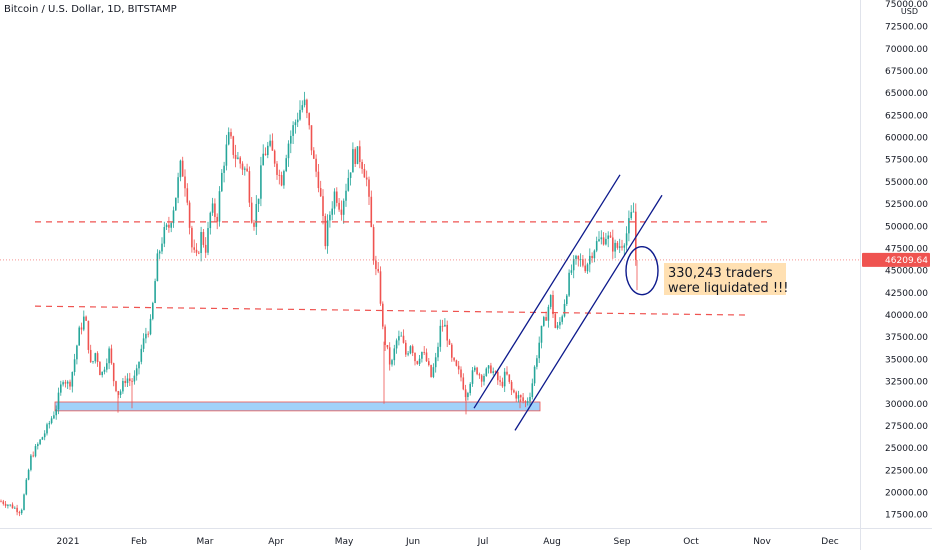  What do you see at coordinates (906, 316) in the screenshot?
I see `price-tick-label: 40000.00` at bounding box center [906, 316].